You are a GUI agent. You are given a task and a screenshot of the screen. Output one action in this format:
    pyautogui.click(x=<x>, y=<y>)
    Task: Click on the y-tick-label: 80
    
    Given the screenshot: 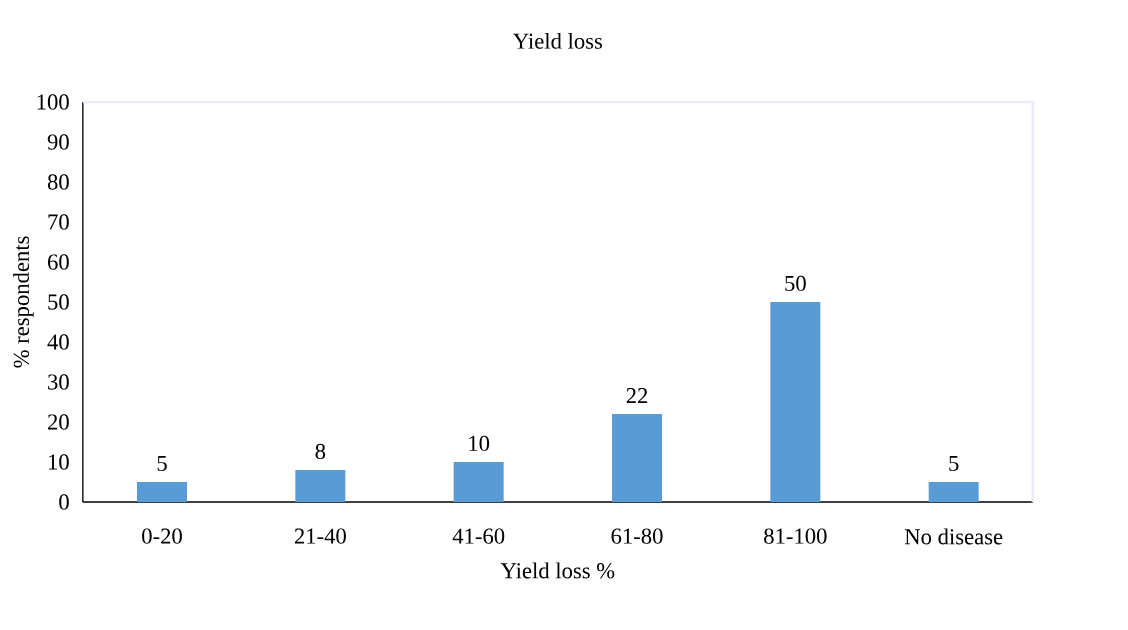 What is the action you would take?
    pyautogui.click(x=58, y=182)
    